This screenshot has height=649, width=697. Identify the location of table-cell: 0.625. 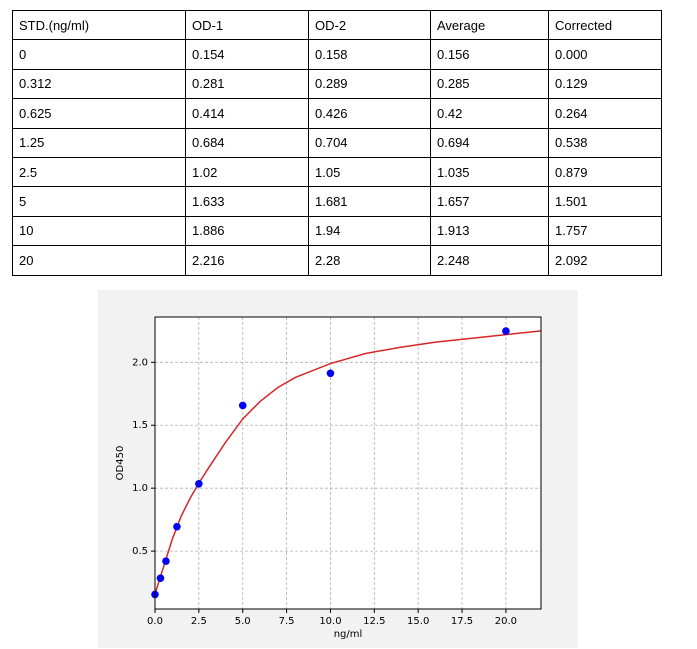
(99, 113).